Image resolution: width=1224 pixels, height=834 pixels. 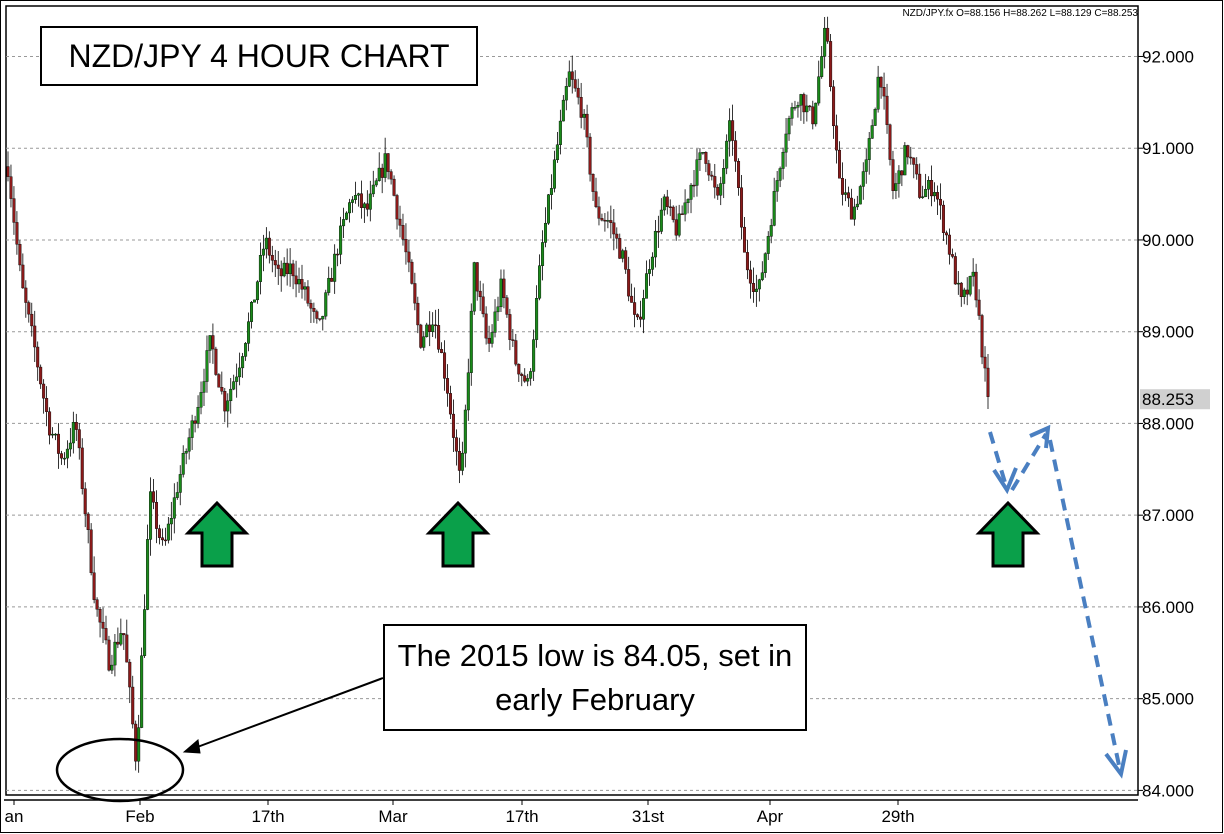 I want to click on x-tick-label-2: 17th, so click(x=267, y=816).